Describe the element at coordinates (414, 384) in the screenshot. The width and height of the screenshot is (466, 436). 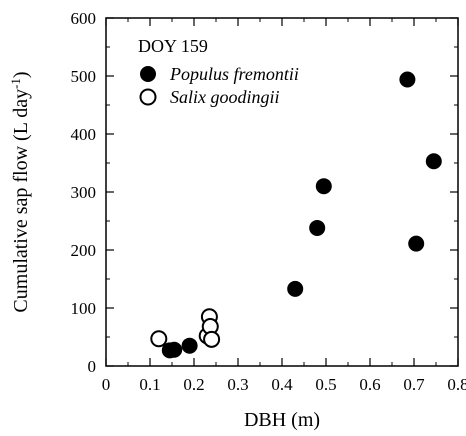
I see `x-tick-label: 0.7` at that location.